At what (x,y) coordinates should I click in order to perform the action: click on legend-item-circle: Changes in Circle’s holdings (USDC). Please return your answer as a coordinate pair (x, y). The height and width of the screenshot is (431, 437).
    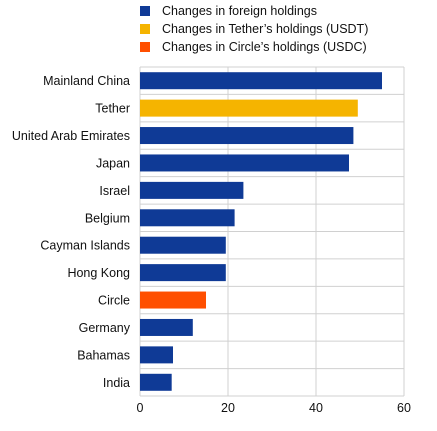
    Looking at the image, I should click on (254, 47).